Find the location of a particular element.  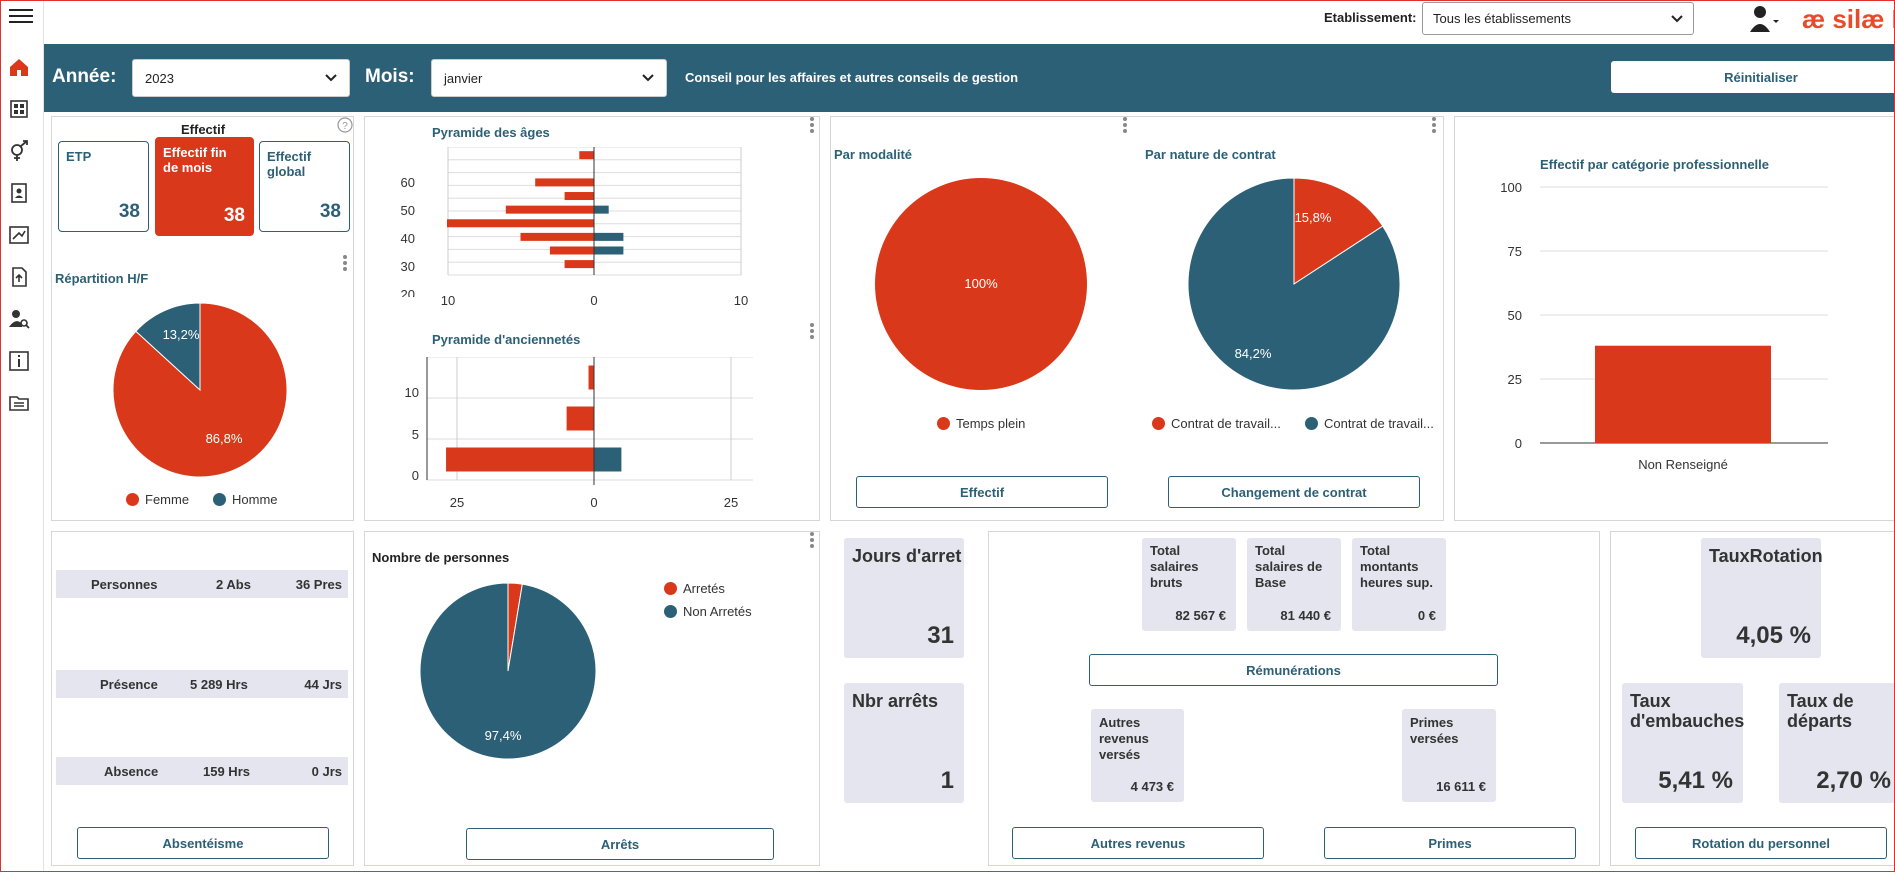

employee-file-icon is located at coordinates (19, 193).